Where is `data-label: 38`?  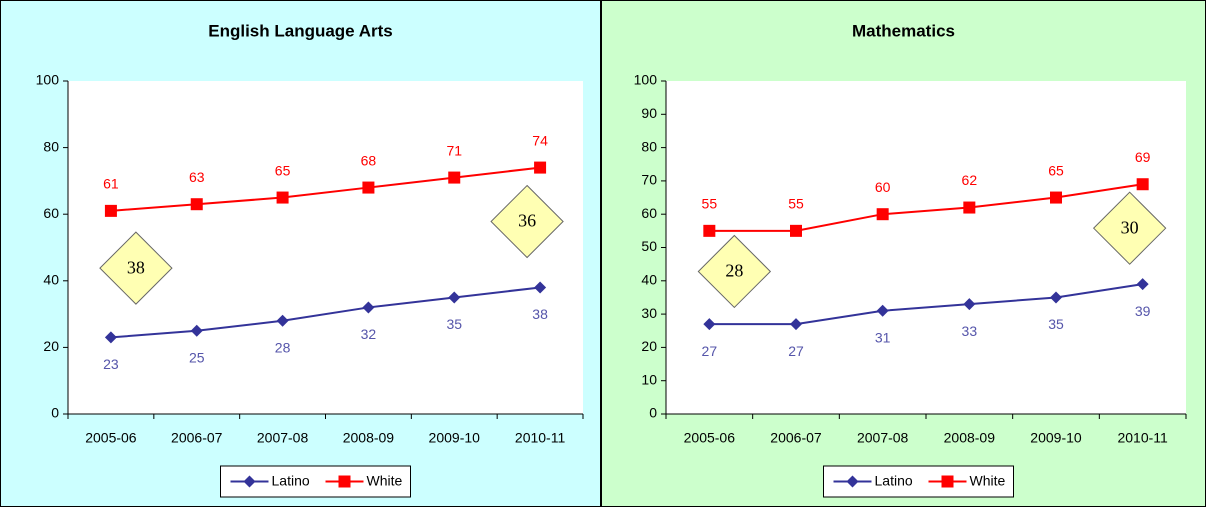 data-label: 38 is located at coordinates (540, 314).